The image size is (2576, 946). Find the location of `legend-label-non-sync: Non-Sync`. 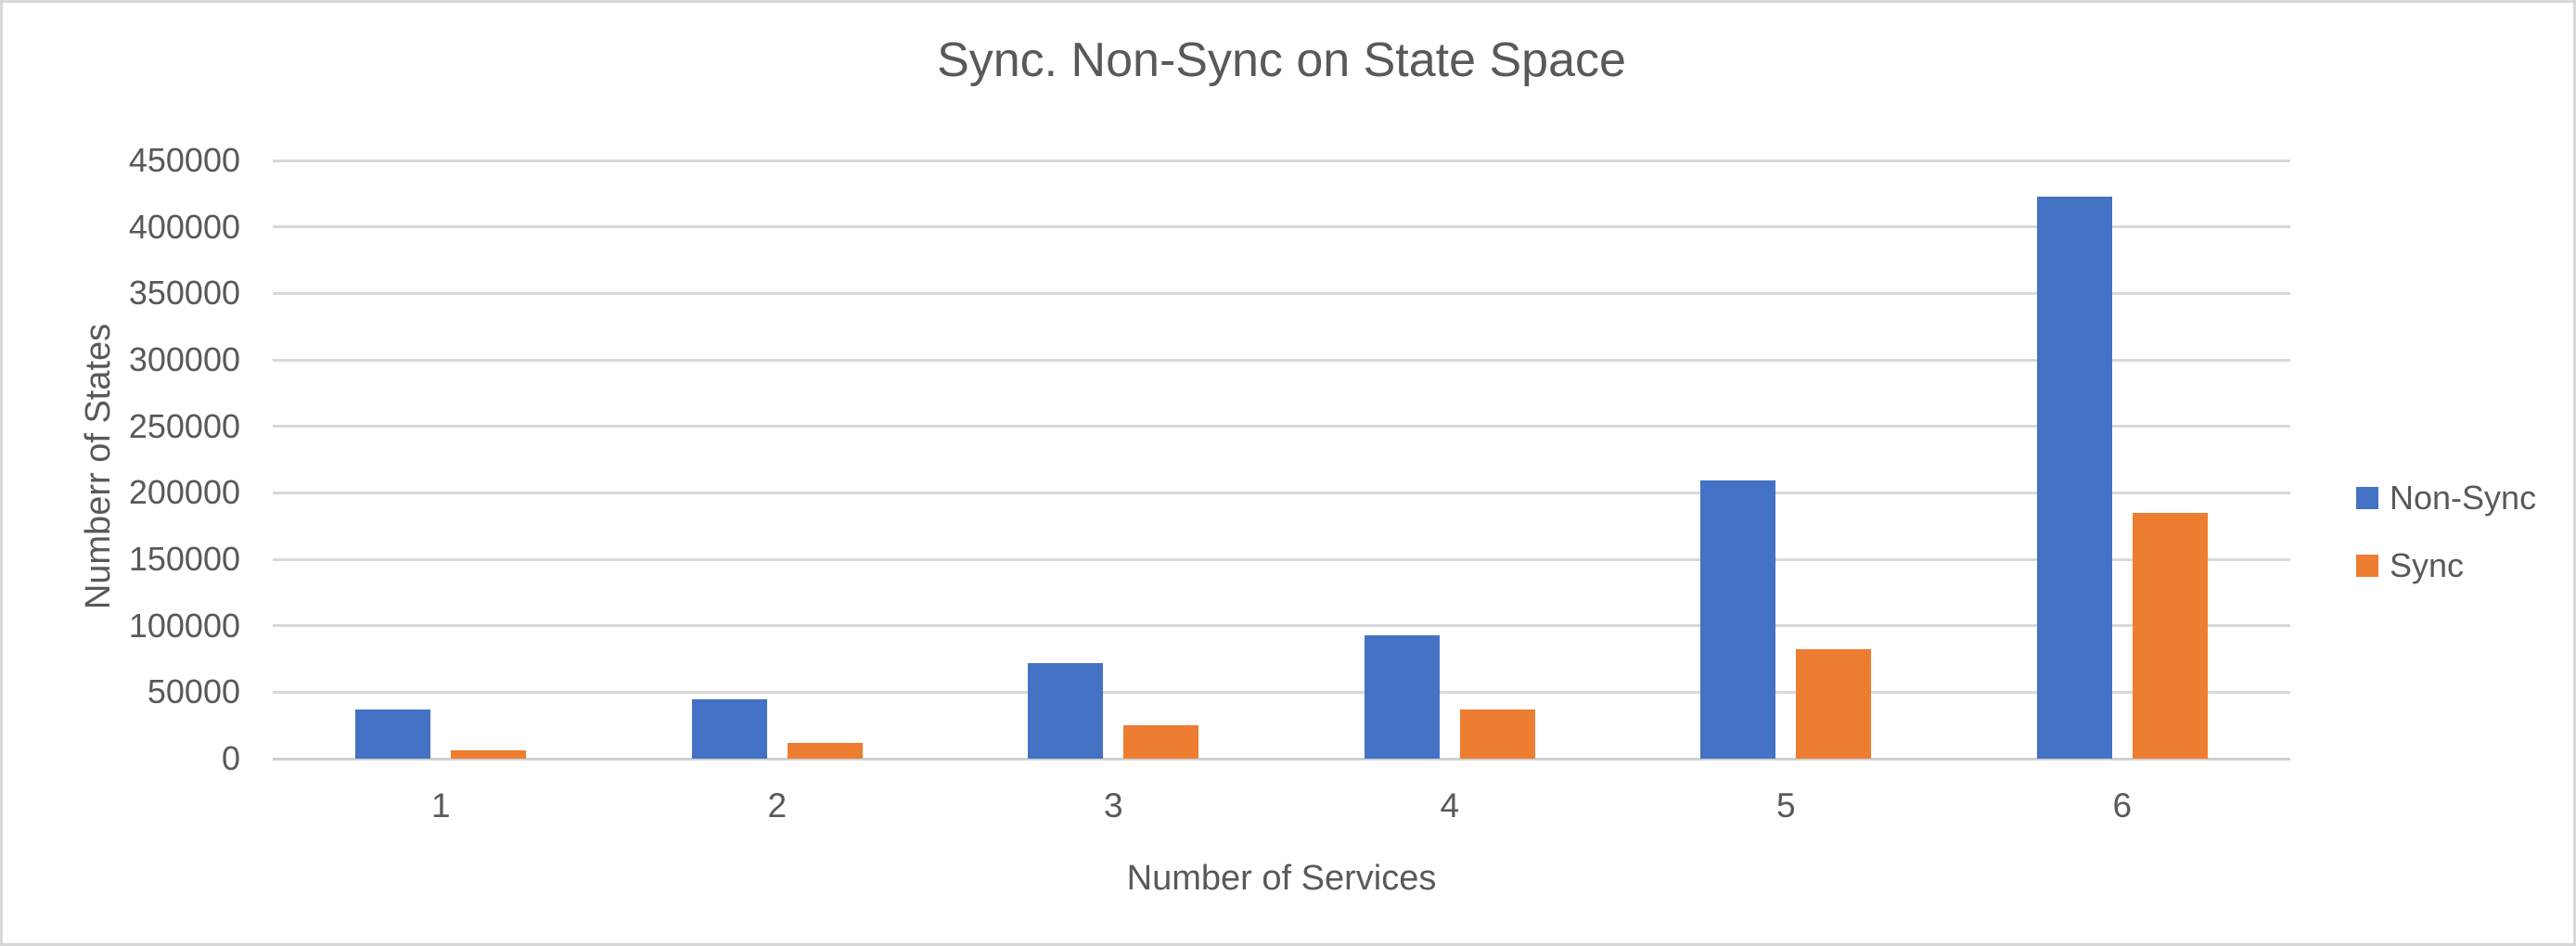

legend-label-non-sync: Non-Sync is located at coordinates (2463, 498).